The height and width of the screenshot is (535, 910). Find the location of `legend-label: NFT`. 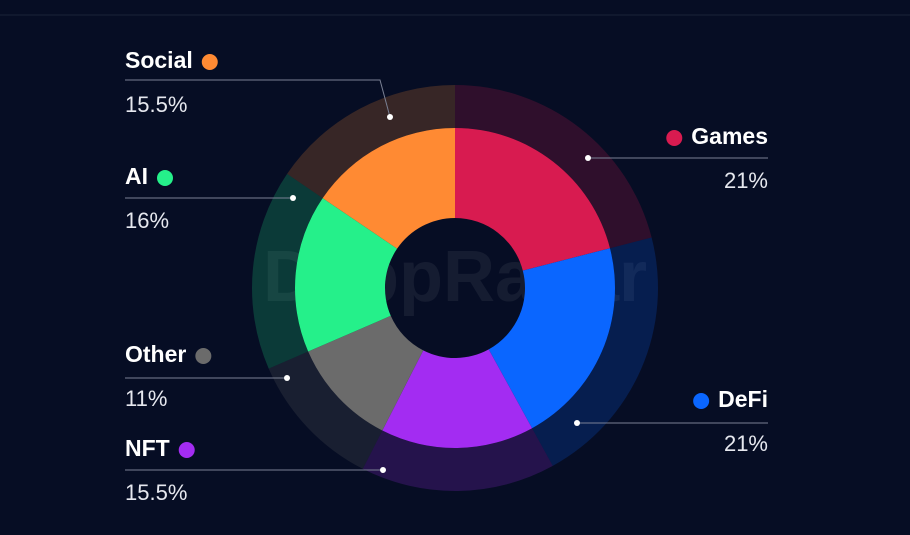

legend-label: NFT is located at coordinates (147, 448).